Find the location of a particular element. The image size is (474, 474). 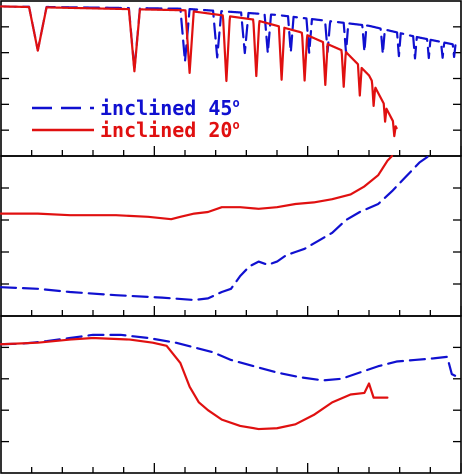

legend-label-20: inclined 20o is located at coordinates (170, 130).